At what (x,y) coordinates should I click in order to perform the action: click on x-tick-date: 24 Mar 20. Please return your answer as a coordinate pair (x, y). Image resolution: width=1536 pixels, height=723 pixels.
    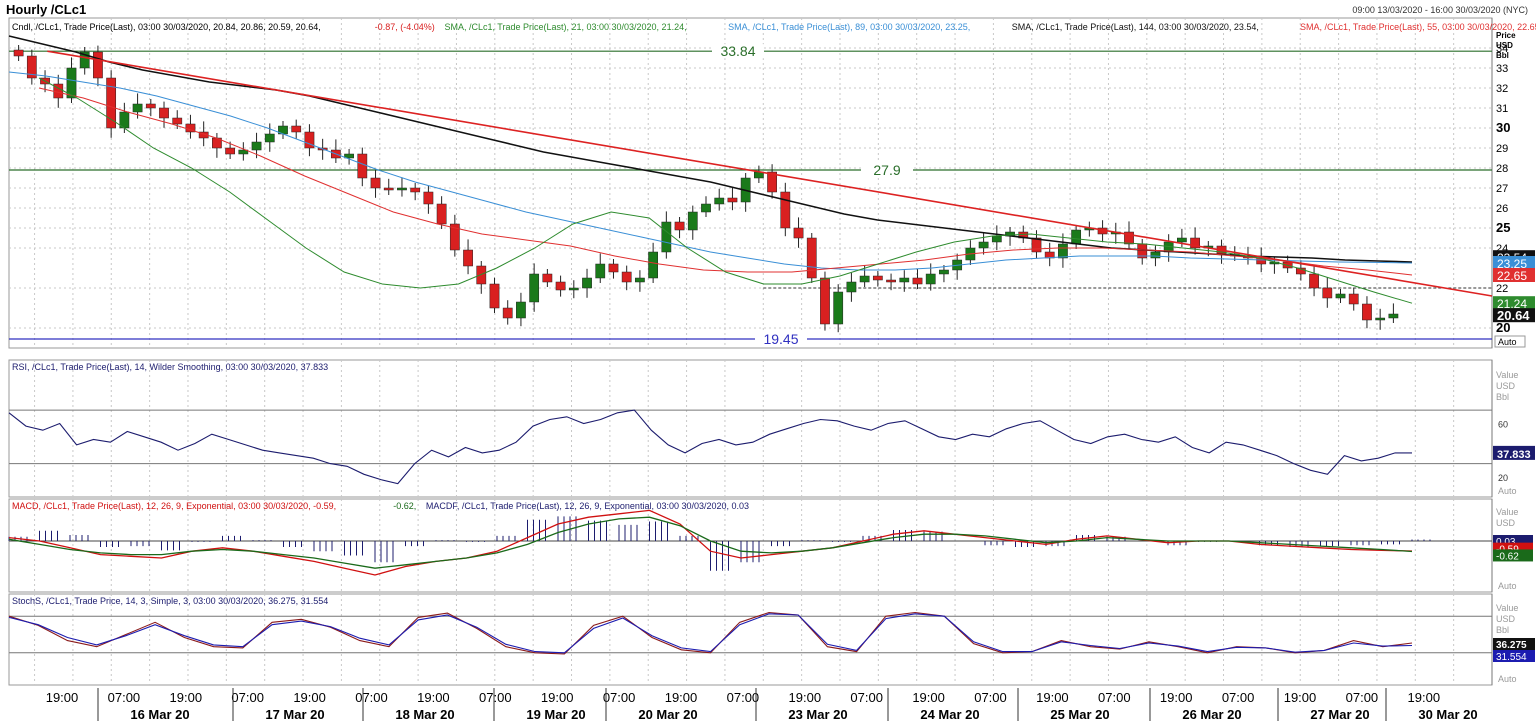
    Looking at the image, I should click on (949, 714).